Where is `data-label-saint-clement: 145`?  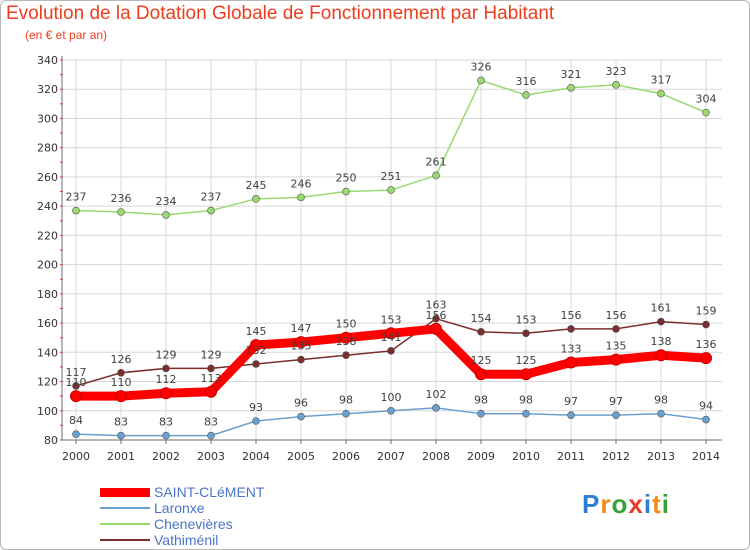
data-label-saint-clement: 145 is located at coordinates (256, 331).